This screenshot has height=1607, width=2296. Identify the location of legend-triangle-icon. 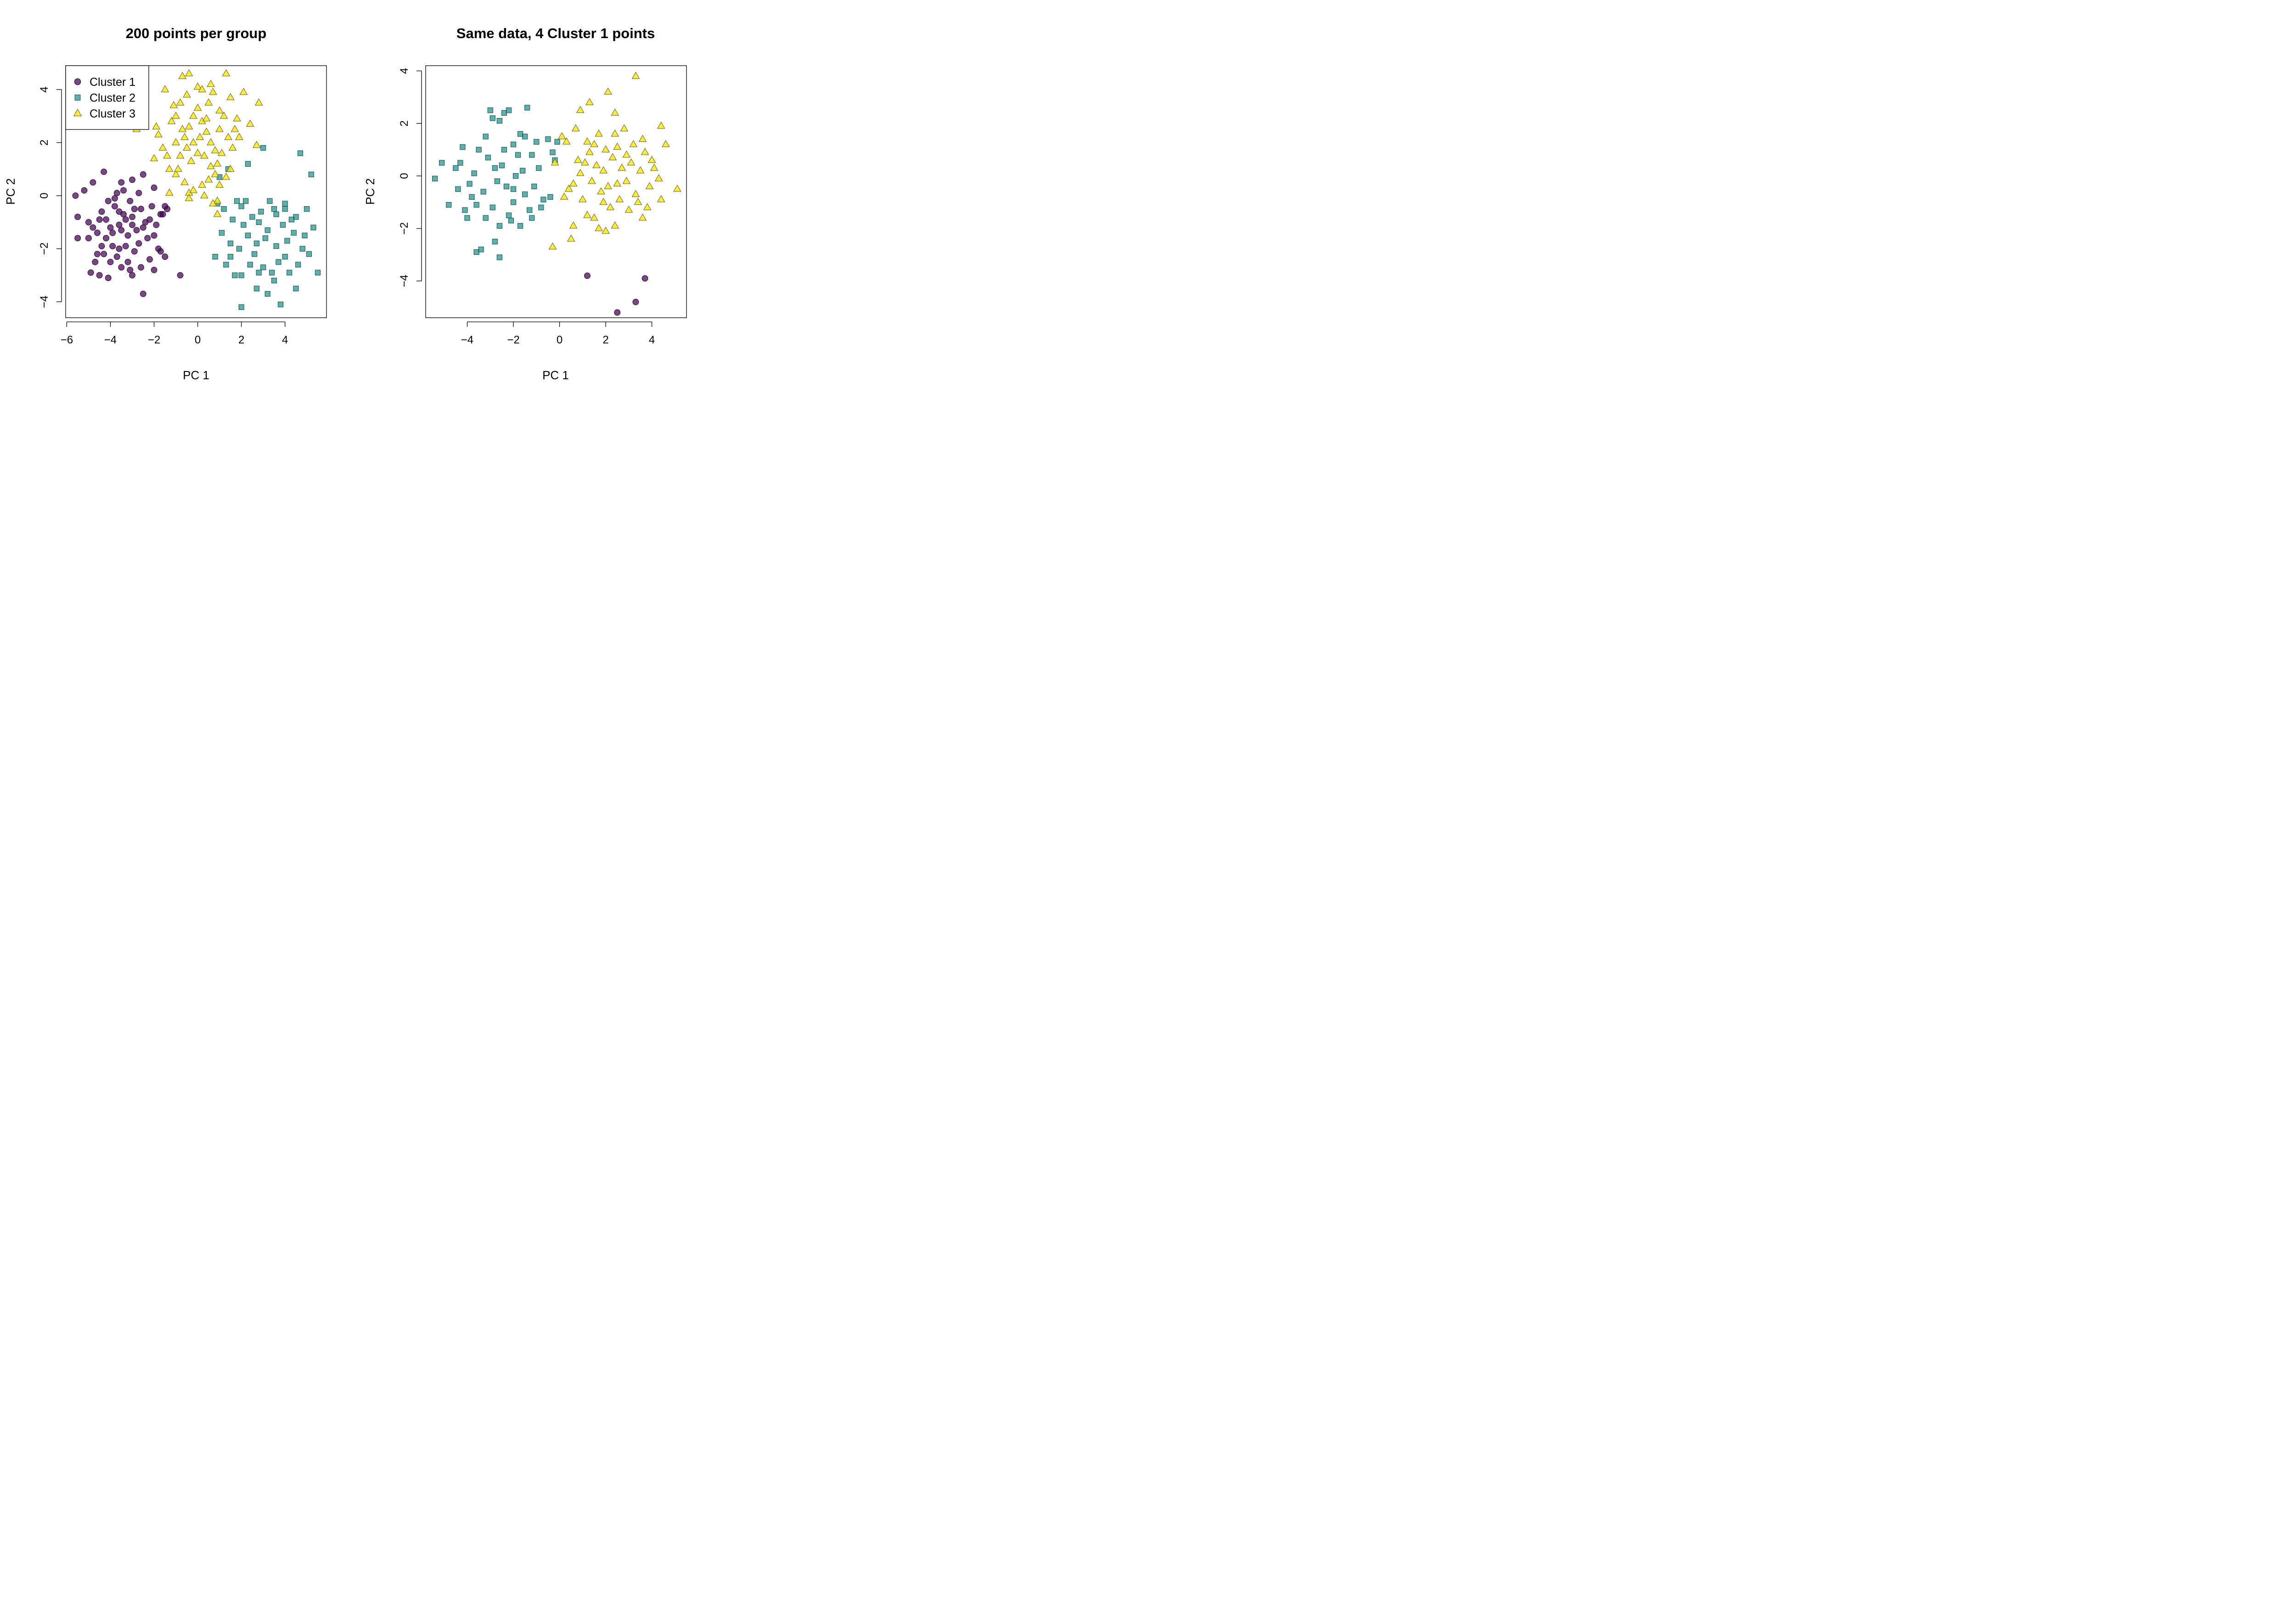
(77, 112).